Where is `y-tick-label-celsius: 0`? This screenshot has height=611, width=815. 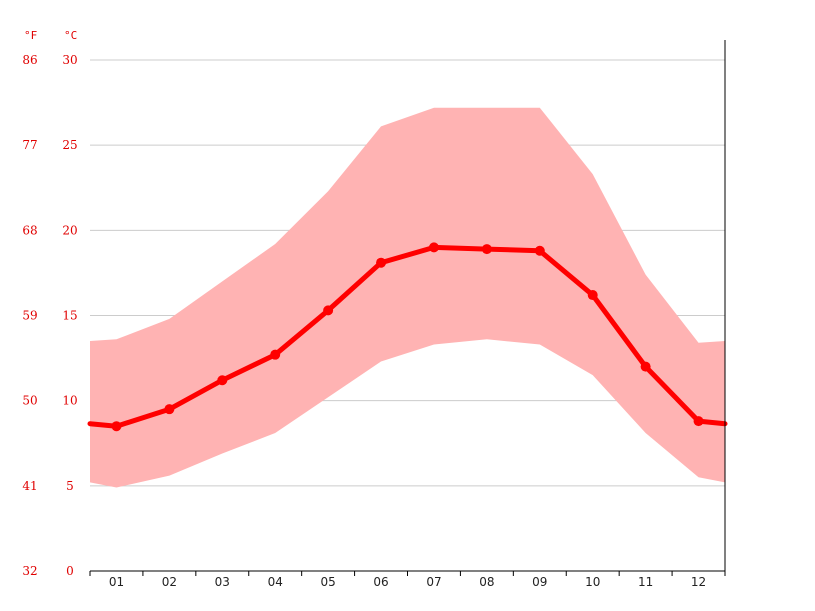 y-tick-label-celsius: 0 is located at coordinates (70, 571).